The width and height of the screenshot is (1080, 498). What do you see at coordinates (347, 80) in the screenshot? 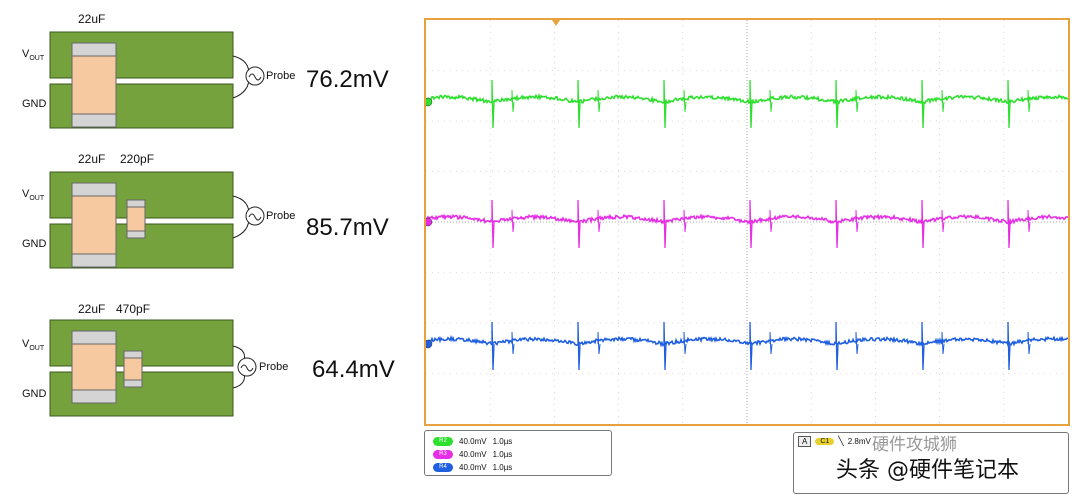
I see `ripple-reading-1: 76.2mV` at bounding box center [347, 80].